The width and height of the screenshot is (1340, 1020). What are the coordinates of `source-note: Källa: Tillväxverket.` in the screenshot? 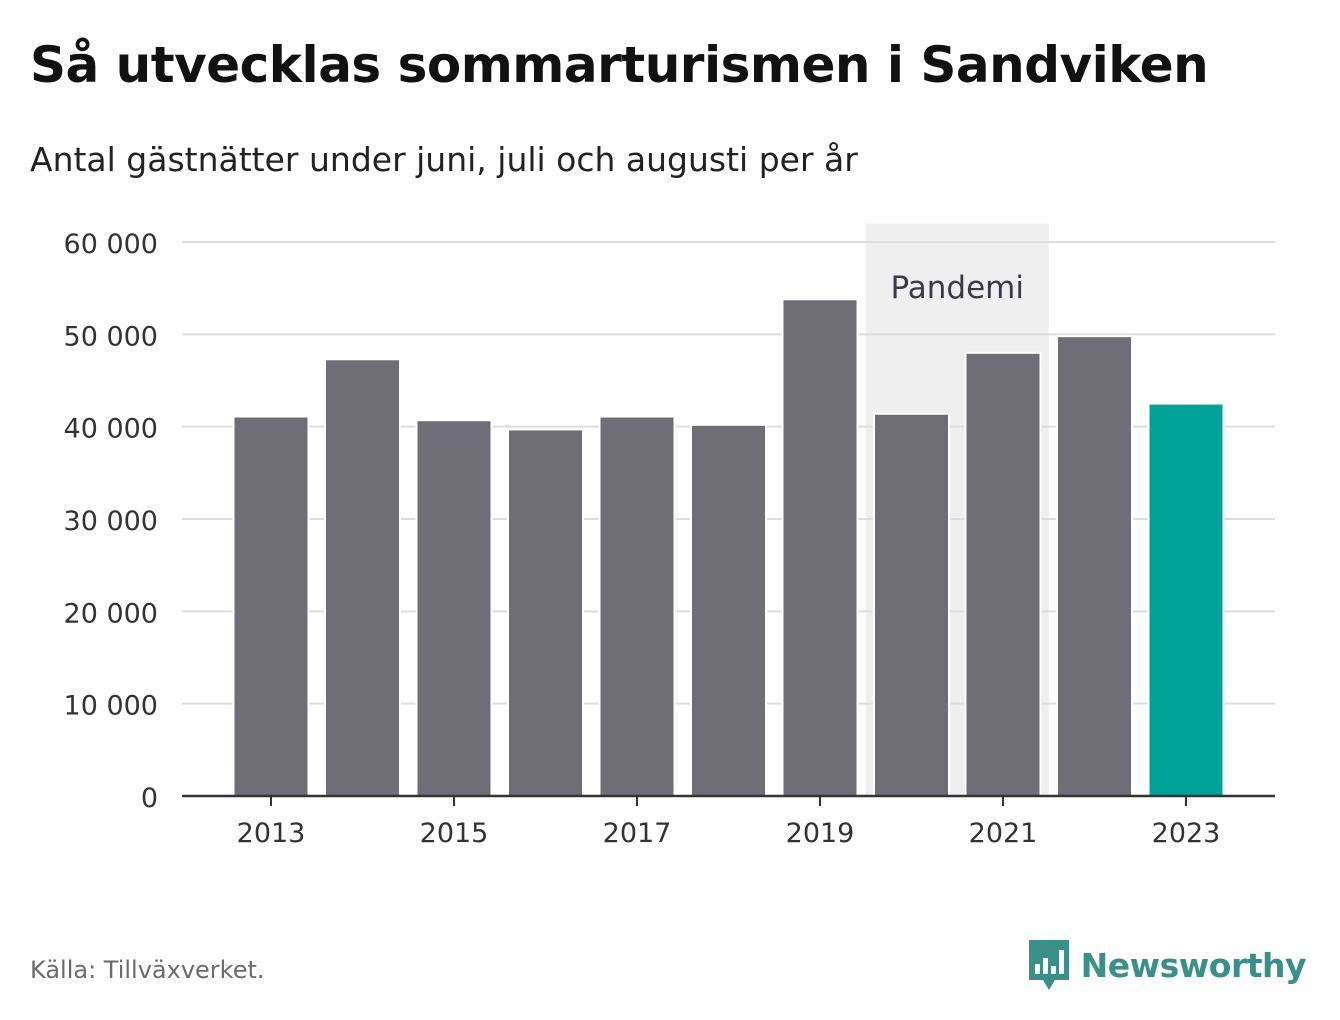 It's located at (147, 970).